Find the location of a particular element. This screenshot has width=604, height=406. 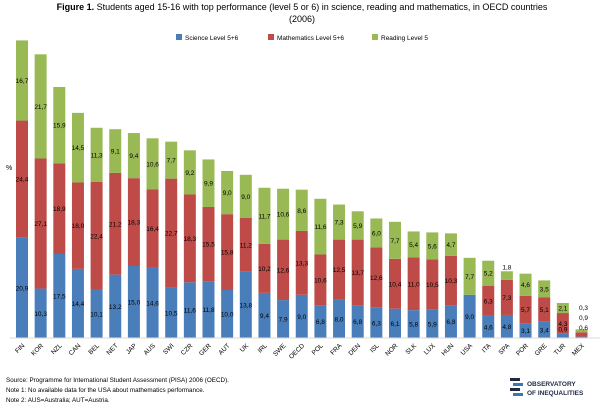

data-label-reading: 9,2 is located at coordinates (189, 173).